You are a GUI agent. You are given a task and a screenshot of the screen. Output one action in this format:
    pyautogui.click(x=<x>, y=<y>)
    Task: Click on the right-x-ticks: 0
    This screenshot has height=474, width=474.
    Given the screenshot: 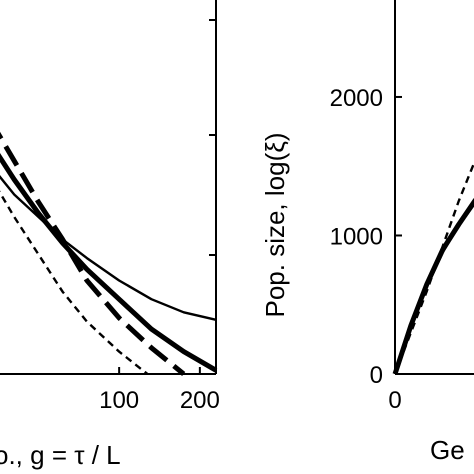 What is the action you would take?
    pyautogui.click(x=395, y=390)
    